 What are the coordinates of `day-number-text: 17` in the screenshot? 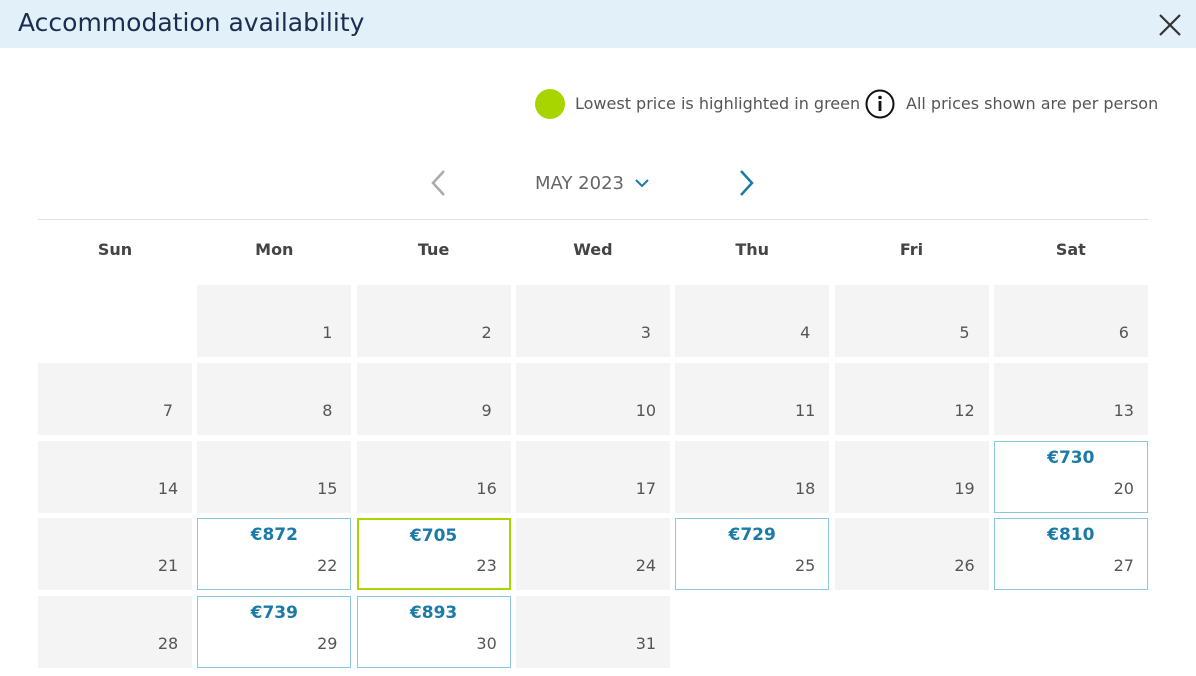 It's located at (646, 488).